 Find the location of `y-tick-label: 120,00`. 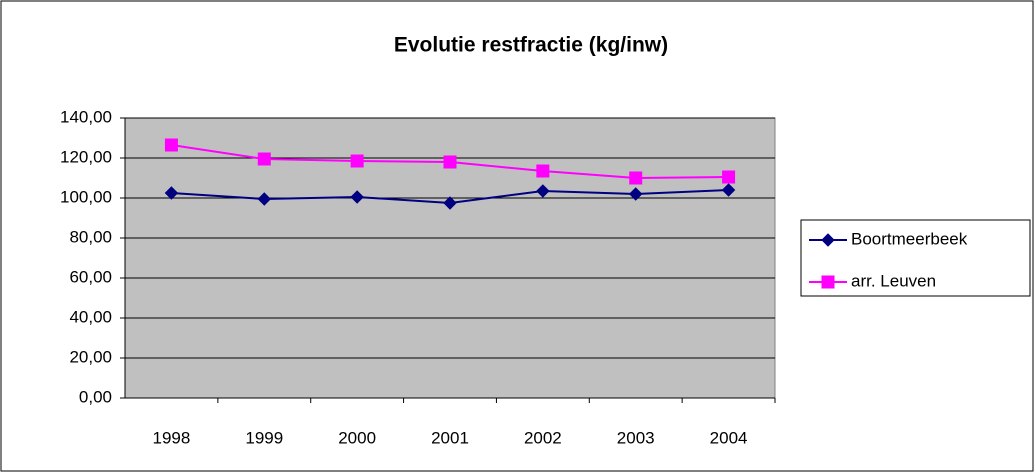

y-tick-label: 120,00 is located at coordinates (86, 156).